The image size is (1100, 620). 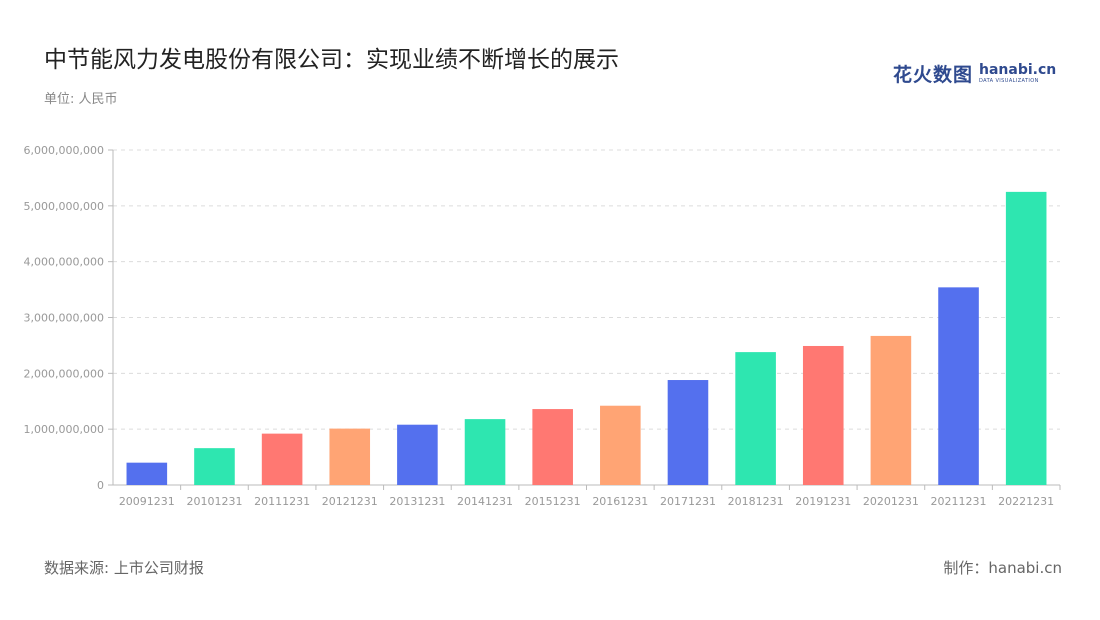 I want to click on data-source: 数据来源: 上市公司财报, so click(x=124, y=568).